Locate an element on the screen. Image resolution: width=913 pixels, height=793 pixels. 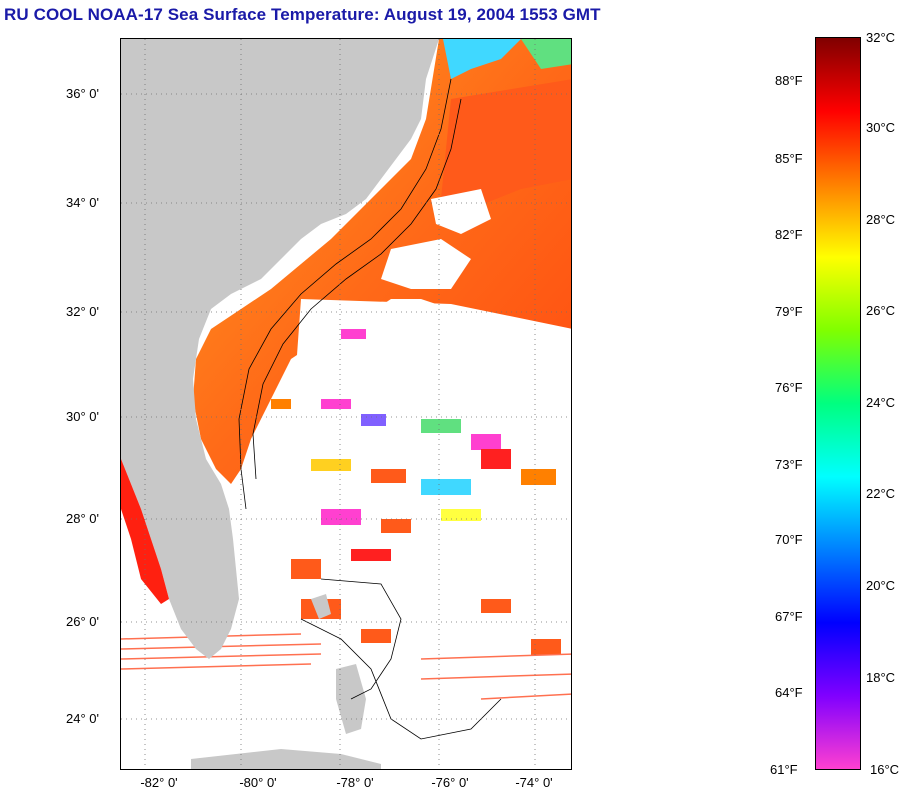
lat-label-26: 26° 0' is located at coordinates (82, 621).